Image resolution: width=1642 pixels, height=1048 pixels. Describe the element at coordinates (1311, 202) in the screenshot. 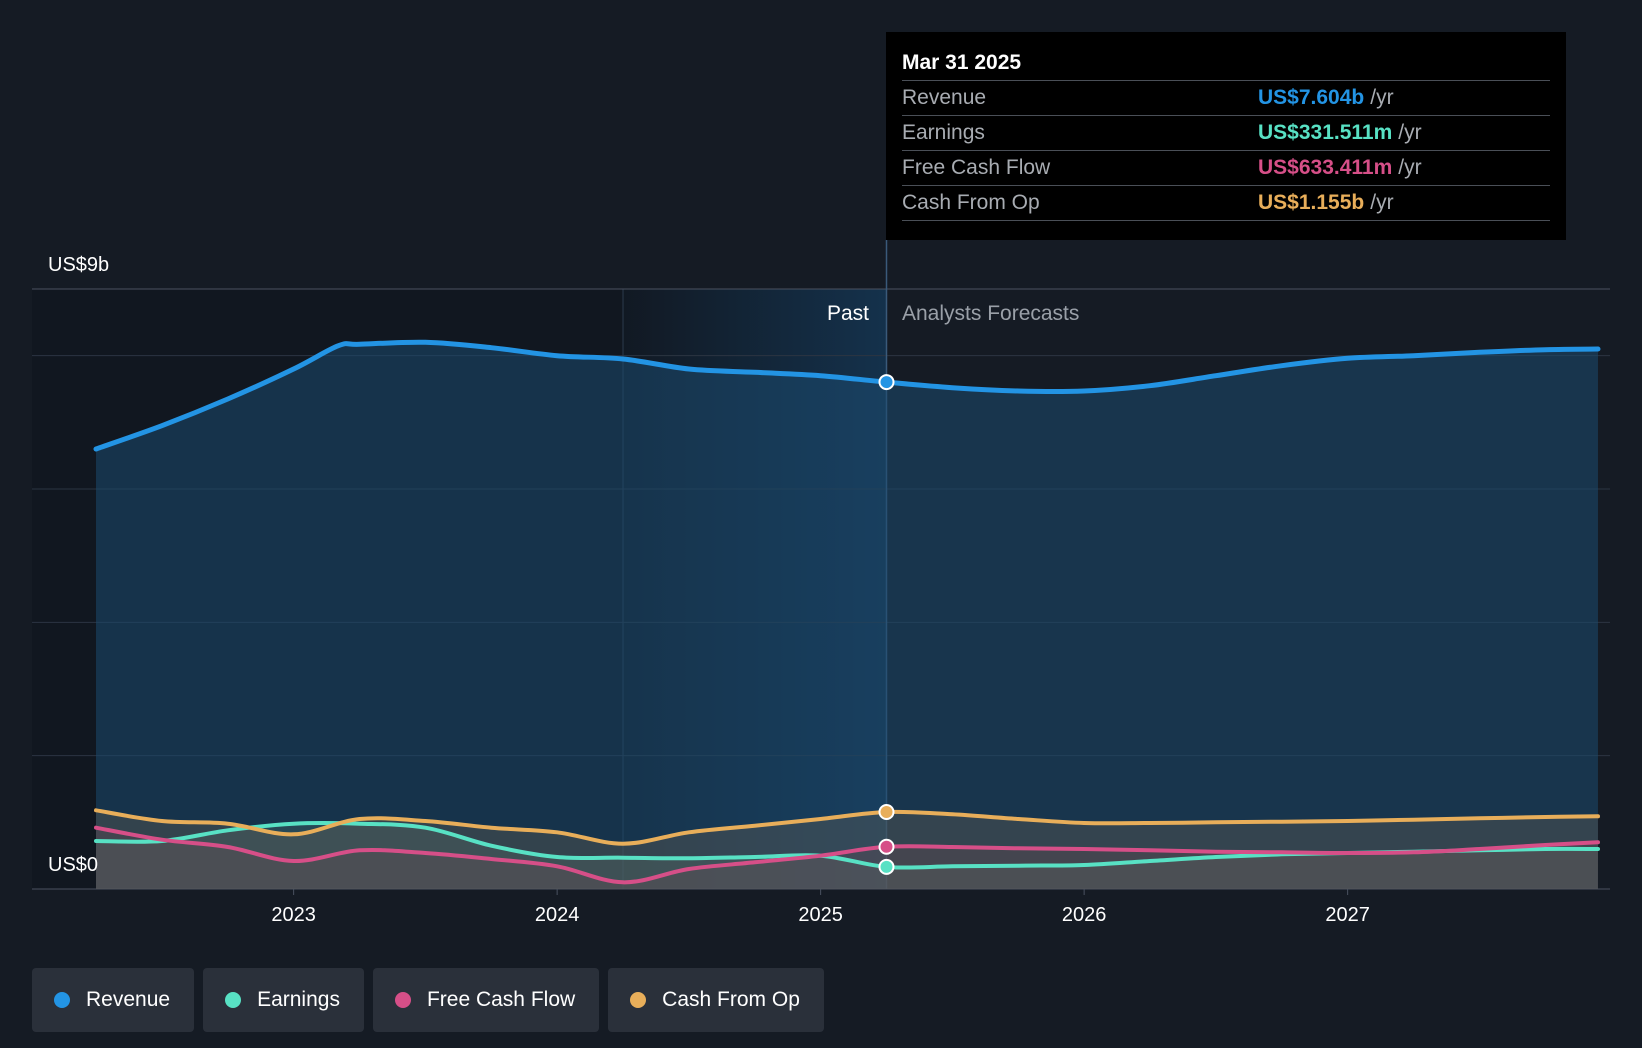

I see `tooltip-value: US$1.155b` at that location.